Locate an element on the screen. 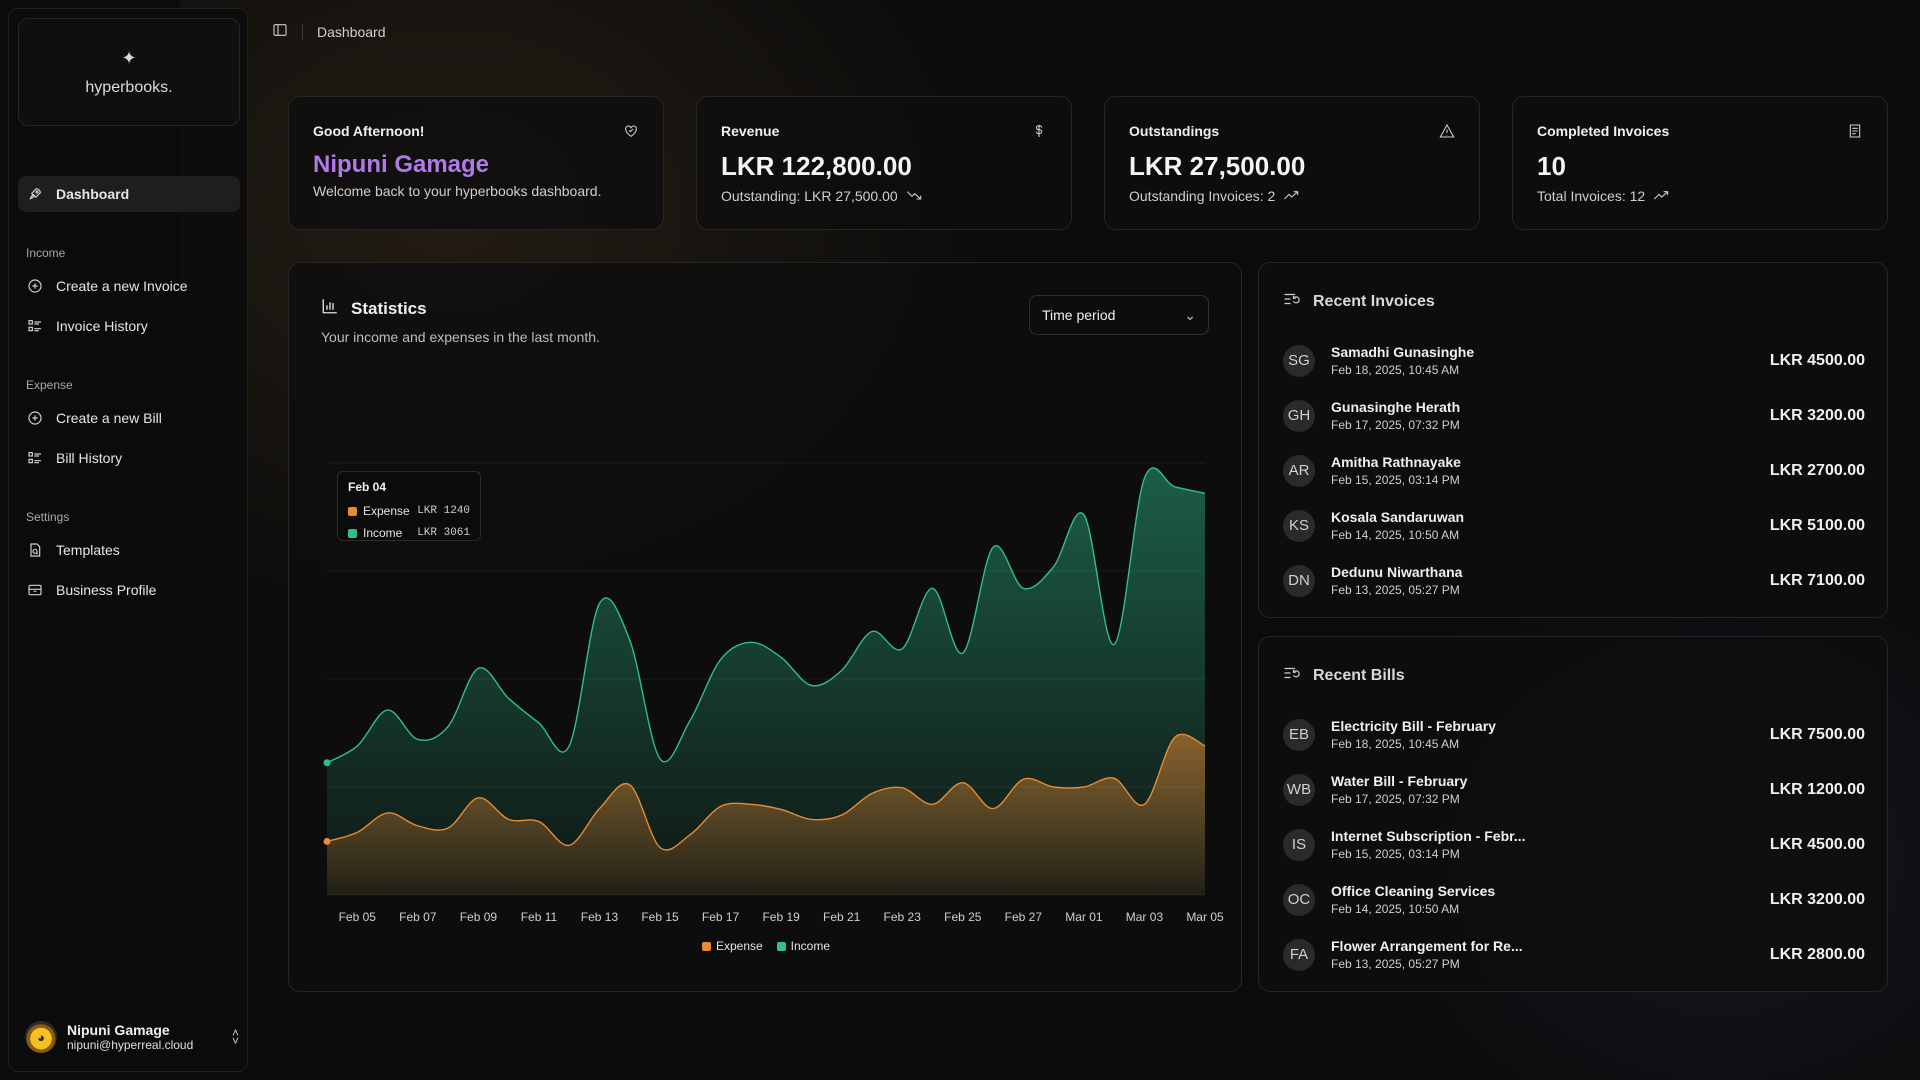 The width and height of the screenshot is (1920, 1080). x-tick-label: Mar 03 is located at coordinates (1145, 917).